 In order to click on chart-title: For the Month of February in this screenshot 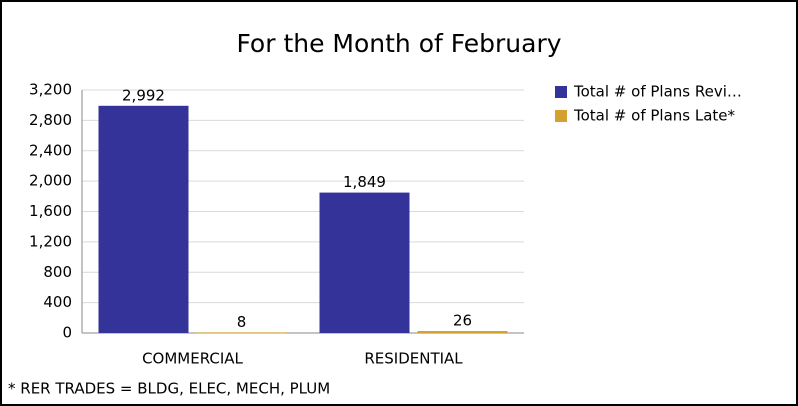, I will do `click(398, 43)`.